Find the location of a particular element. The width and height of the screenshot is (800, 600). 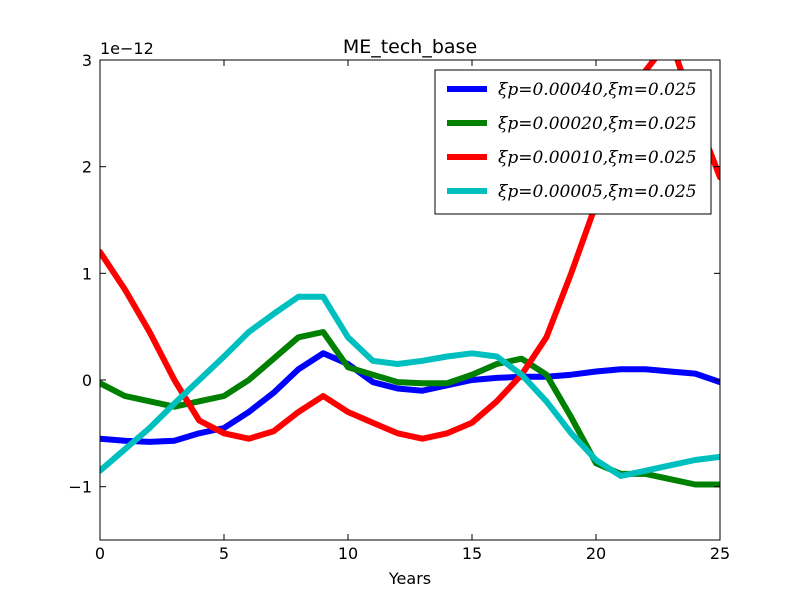

legend-label-3: ξp=0.00010,ξm=0.025 is located at coordinates (597, 158).